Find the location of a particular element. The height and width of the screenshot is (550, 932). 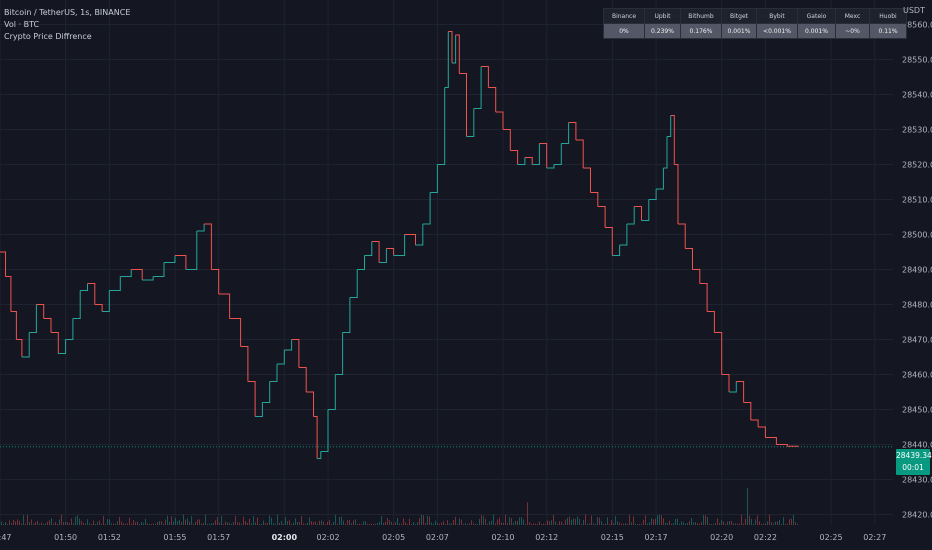

price-tick-label: 28430.00 is located at coordinates (917, 480).